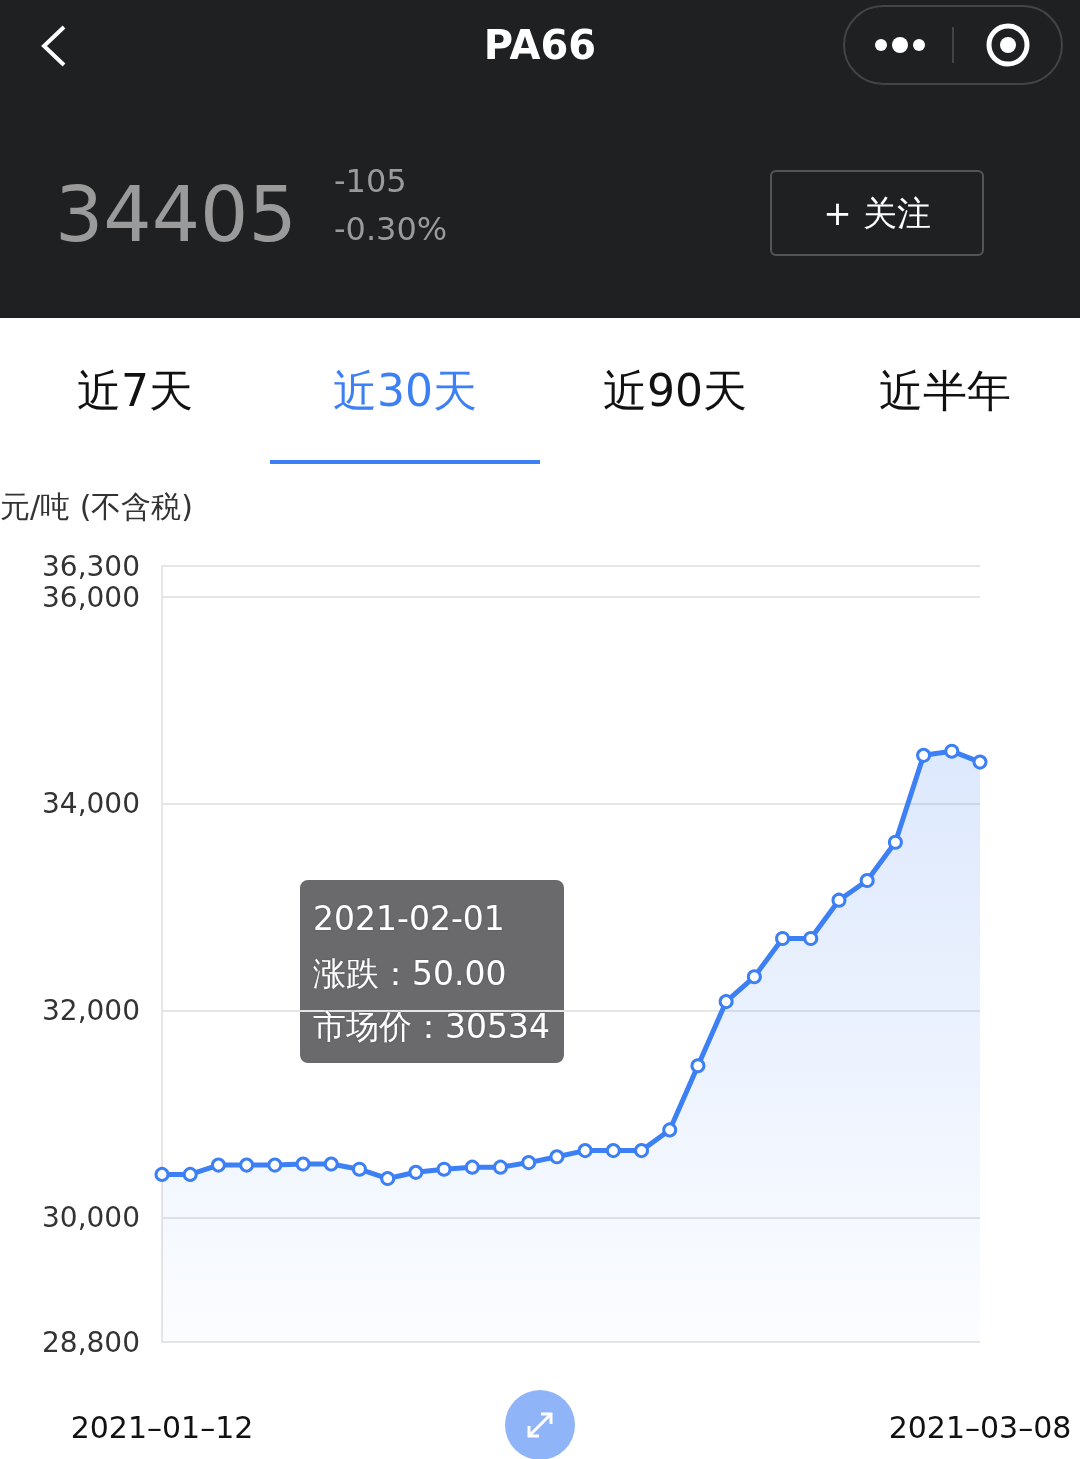  I want to click on text: 34405, so click(176, 214).